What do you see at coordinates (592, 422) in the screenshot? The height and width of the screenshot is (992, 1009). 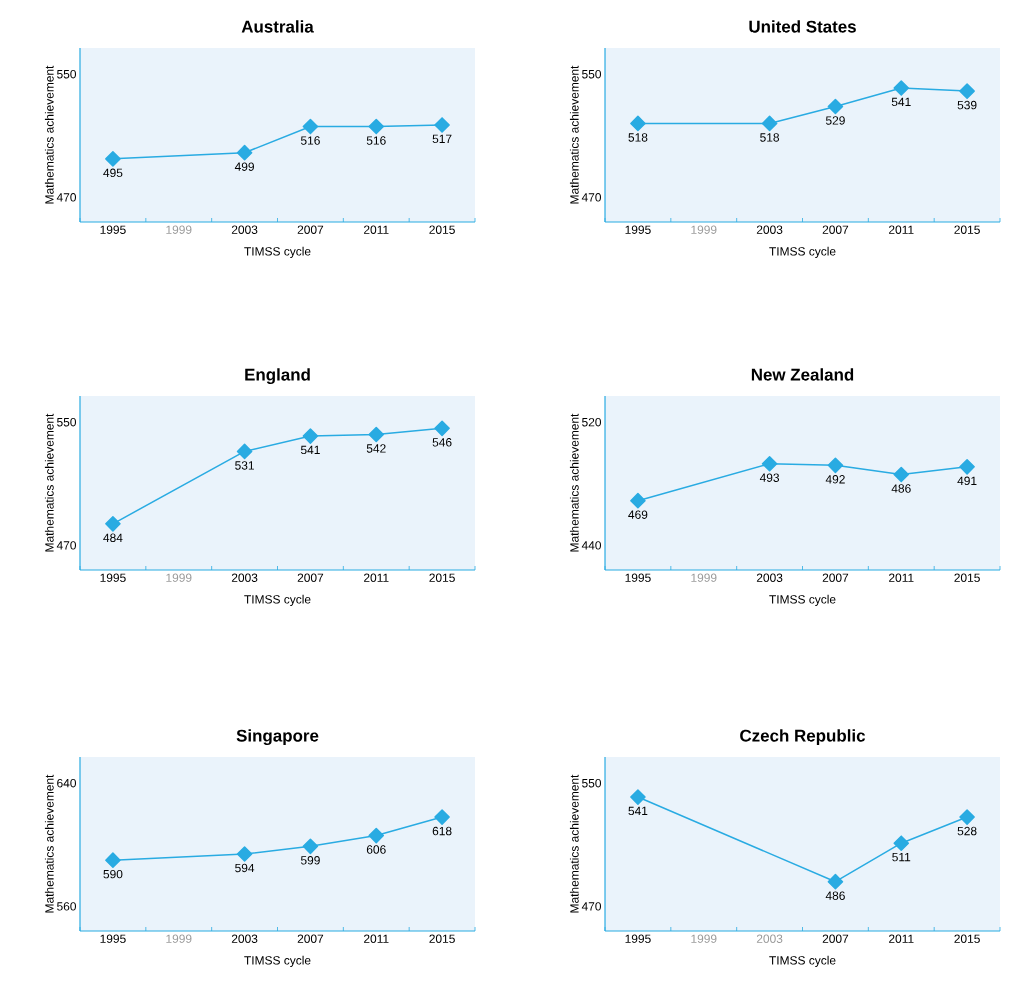 I see `y-tick-label: 520` at bounding box center [592, 422].